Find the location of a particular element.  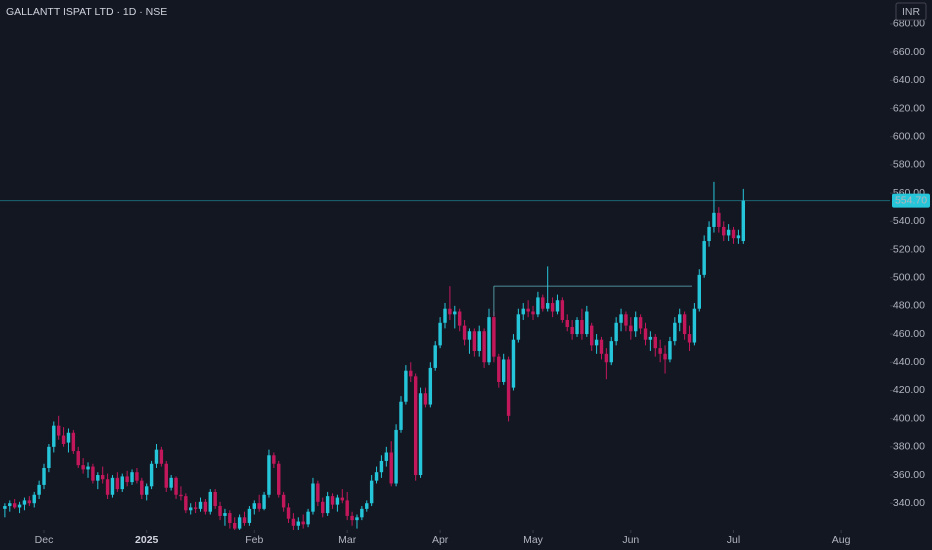

x-tick-label: Feb is located at coordinates (254, 540).